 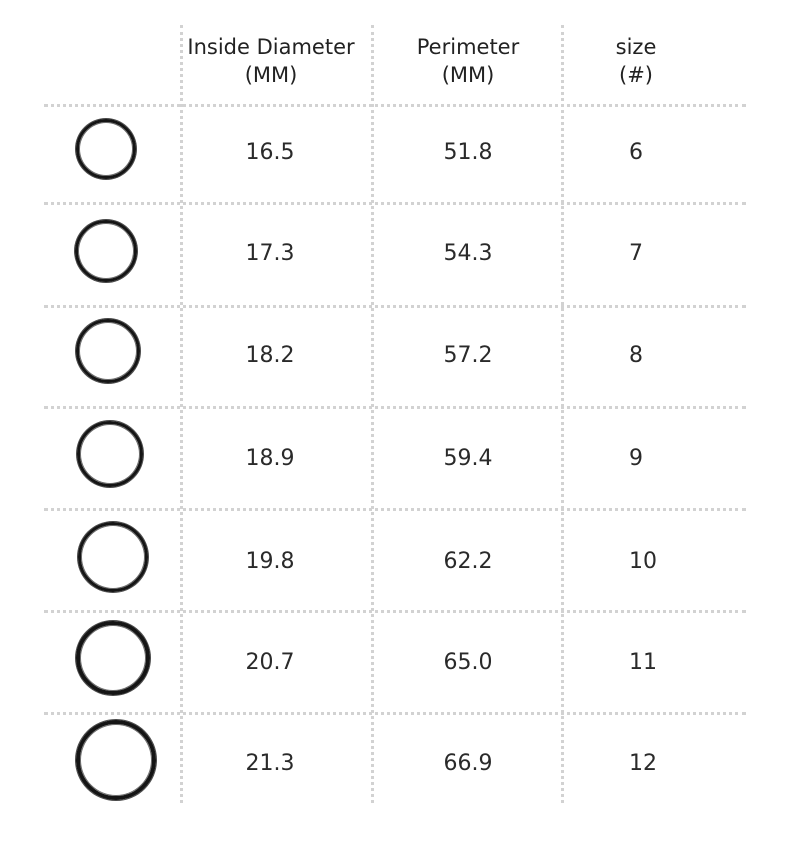 I want to click on size-value: 9, so click(x=636, y=458).